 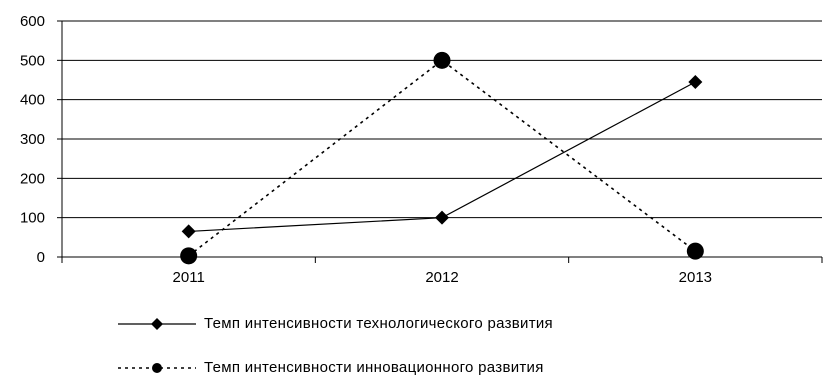 I want to click on x-axis-tick-labels: 2011 2012 2013, so click(x=442, y=277).